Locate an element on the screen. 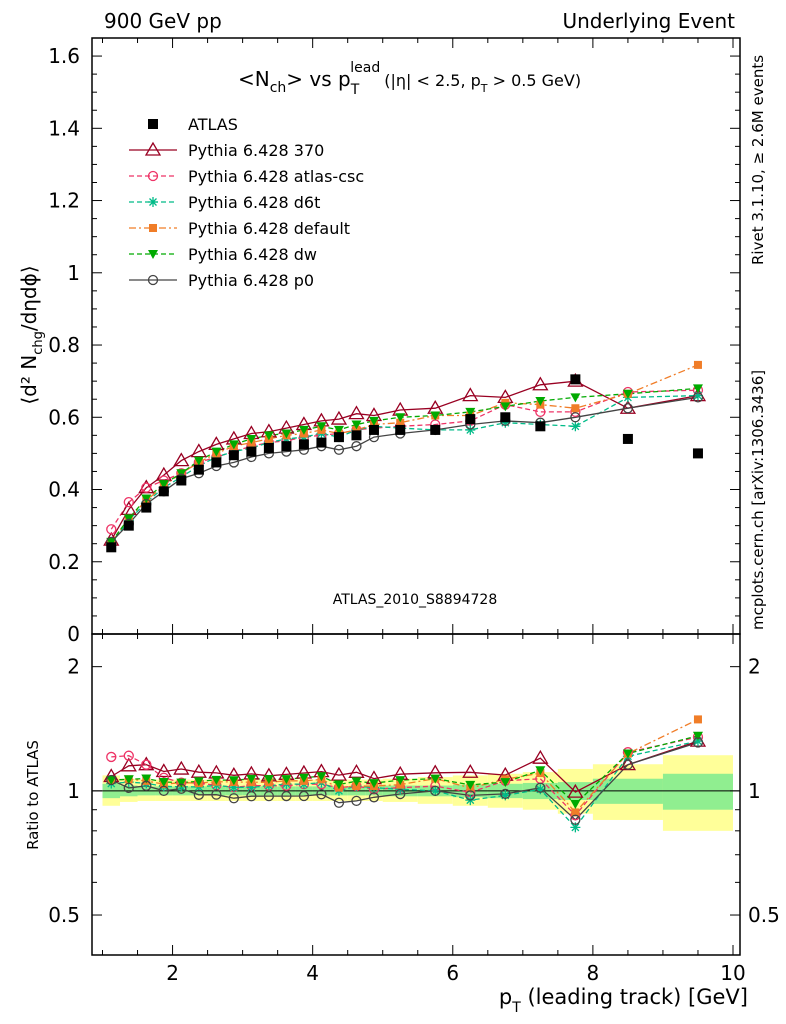 The width and height of the screenshot is (786, 1024). ratio-y-tick-label: 1 is located at coordinates (73, 791).